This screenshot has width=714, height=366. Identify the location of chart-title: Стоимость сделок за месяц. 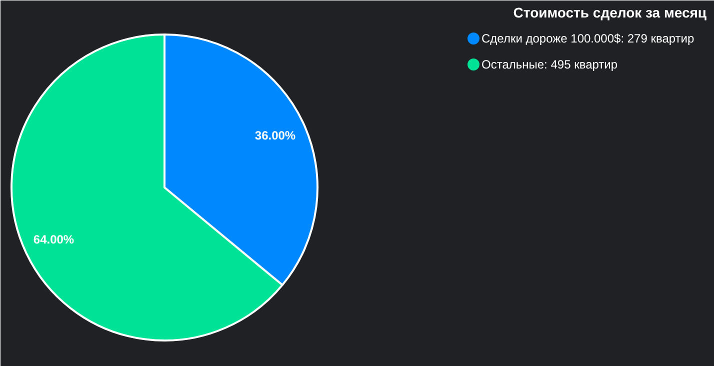
(610, 12).